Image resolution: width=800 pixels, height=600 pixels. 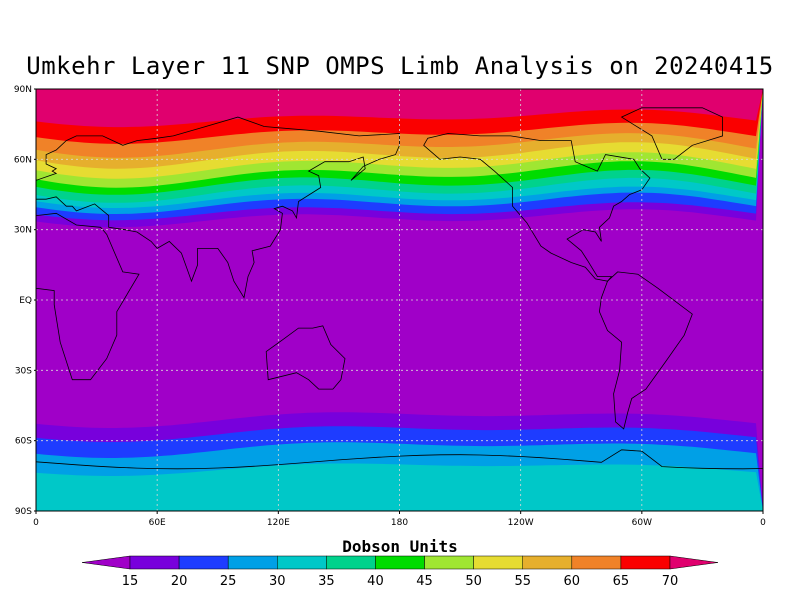 I want to click on colorbar-tick-label: 30, so click(x=277, y=581).